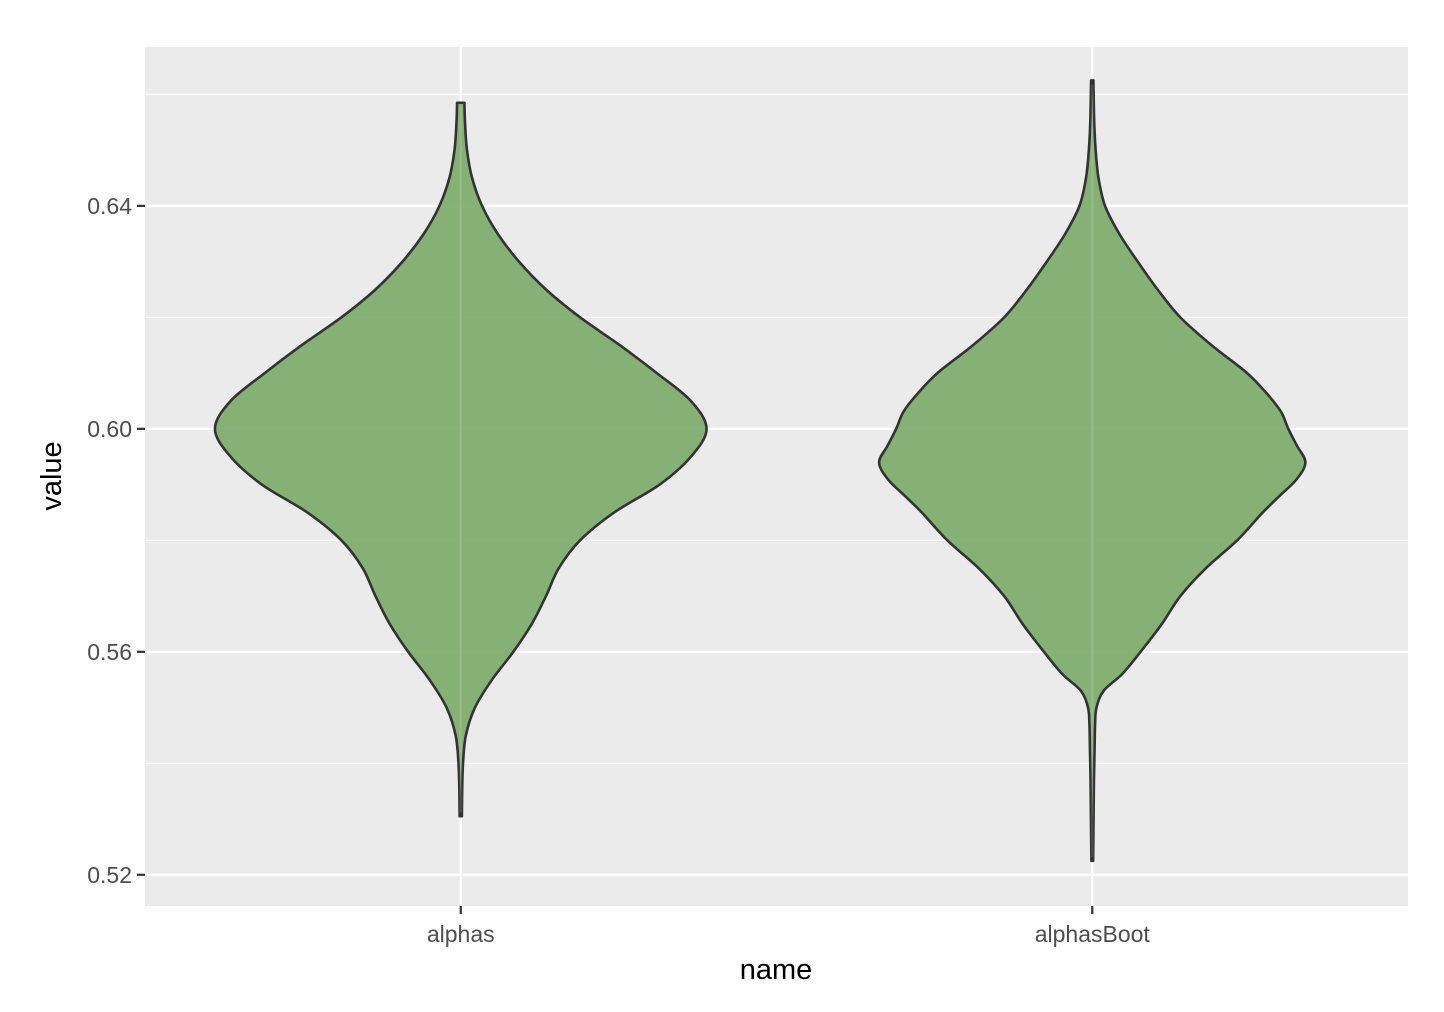 This screenshot has width=1444, height=1012. What do you see at coordinates (776, 970) in the screenshot?
I see `x-axis-title: name` at bounding box center [776, 970].